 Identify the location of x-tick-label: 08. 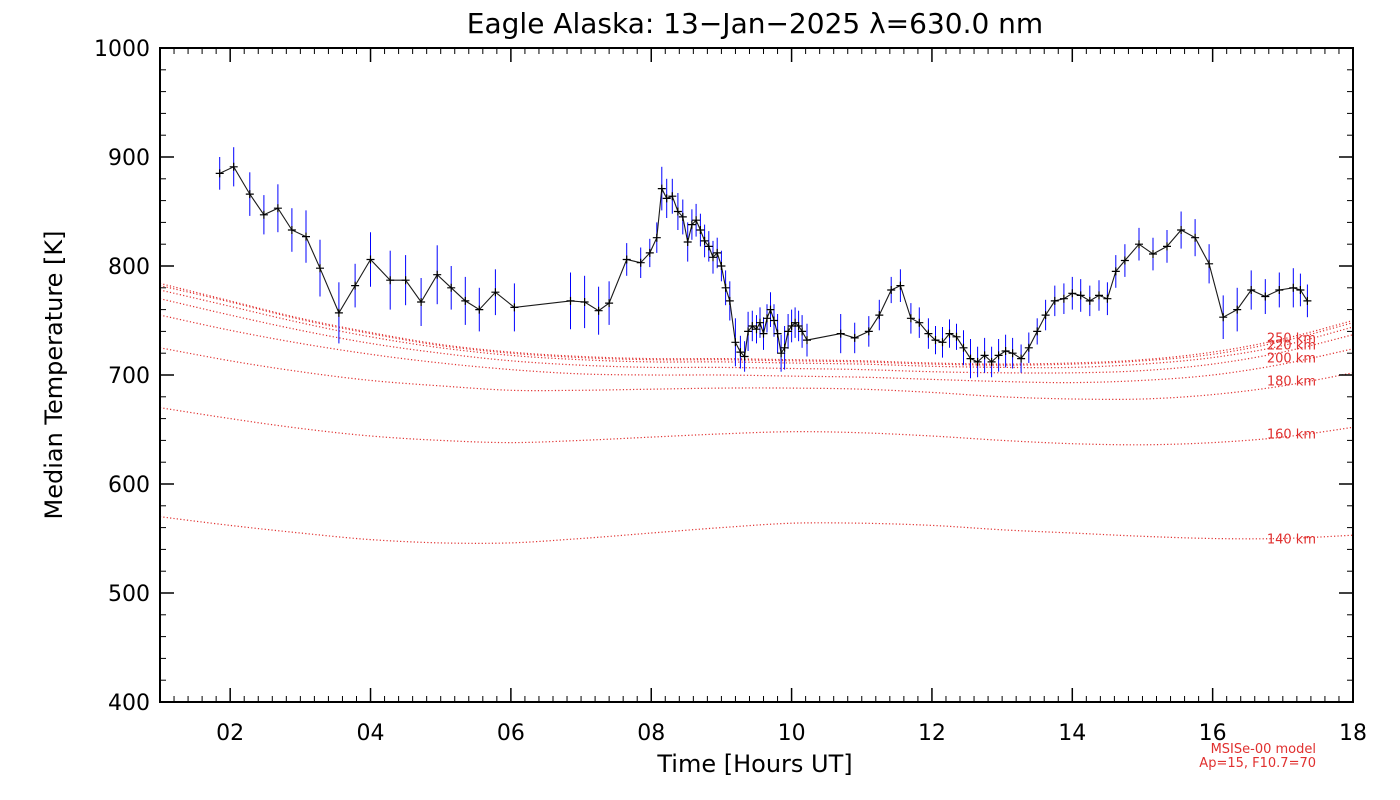
(651, 733).